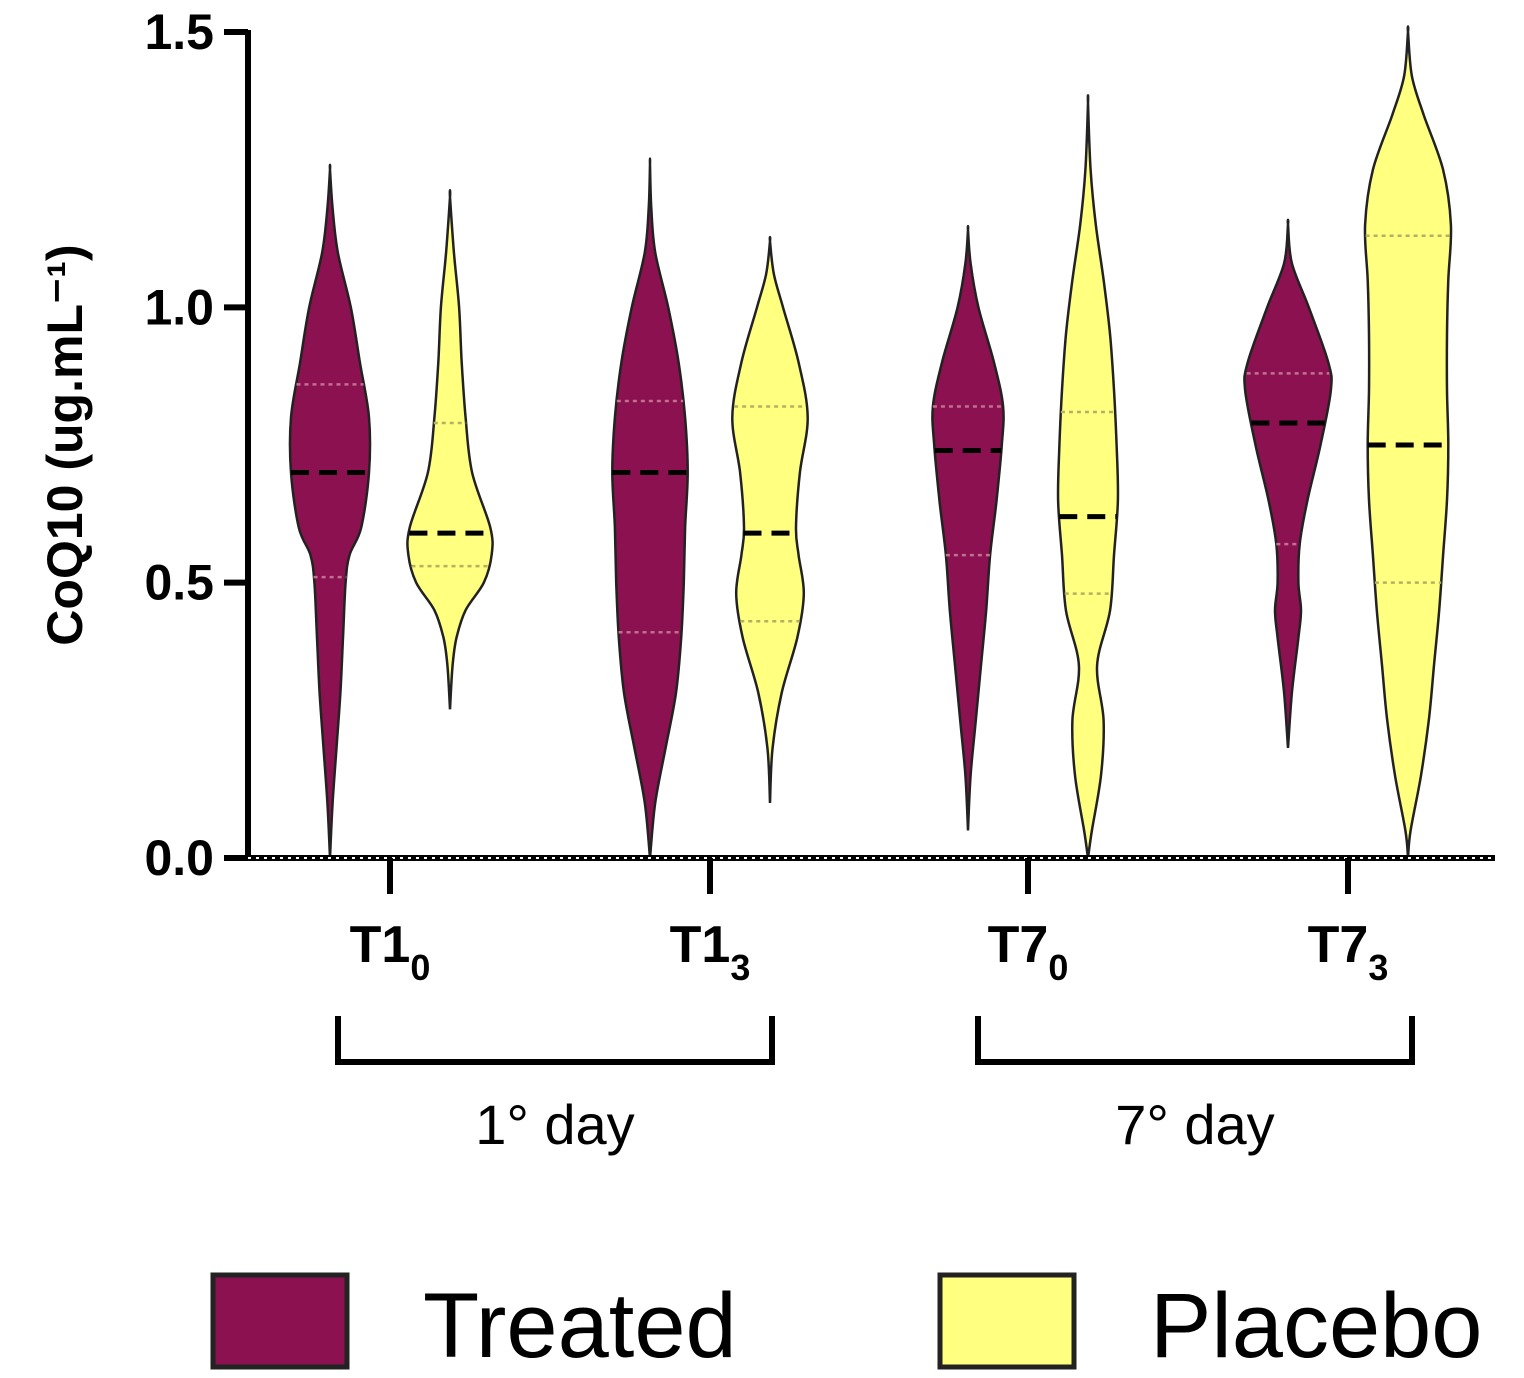 The width and height of the screenshot is (1524, 1378). Describe the element at coordinates (580, 1326) in the screenshot. I see `legend-label-treated: Treated` at that location.